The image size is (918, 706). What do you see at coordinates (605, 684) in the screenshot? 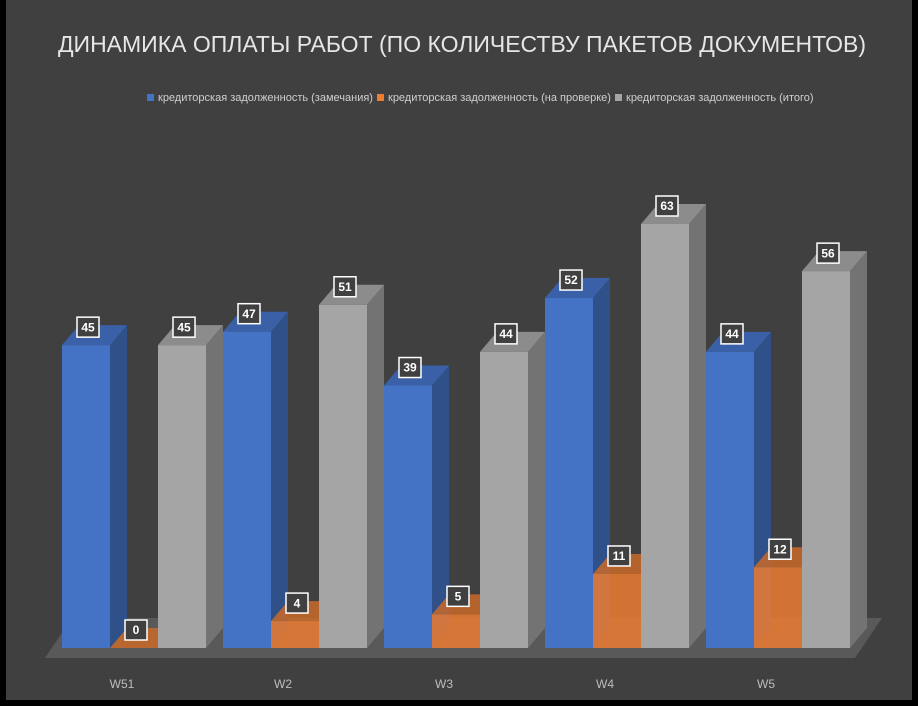
I see `x-tick-label: W4` at bounding box center [605, 684].